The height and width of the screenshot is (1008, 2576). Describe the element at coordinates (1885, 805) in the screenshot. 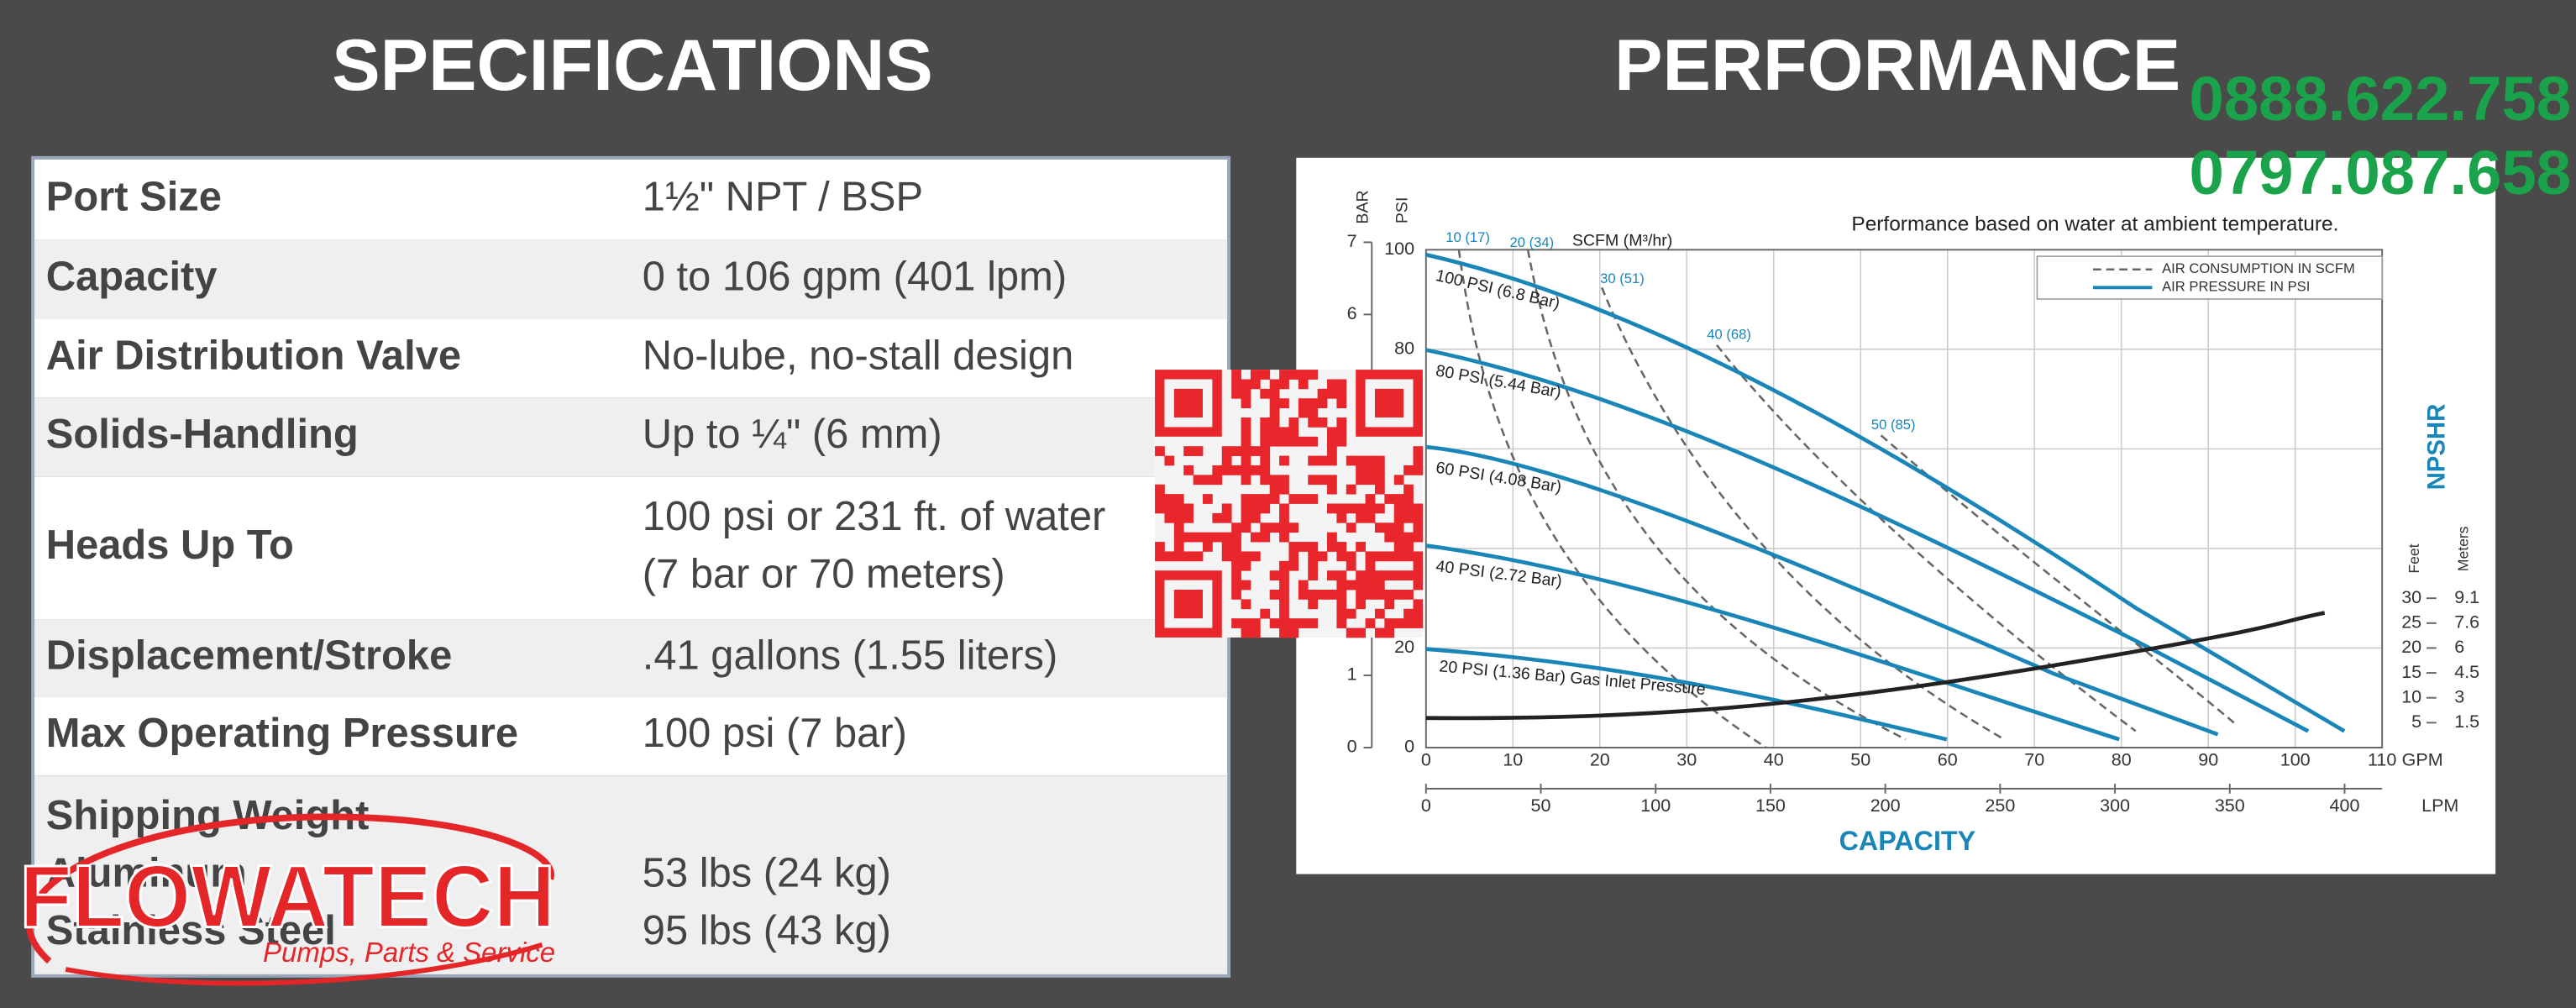

I see `lpm-tick-label: 200` at that location.